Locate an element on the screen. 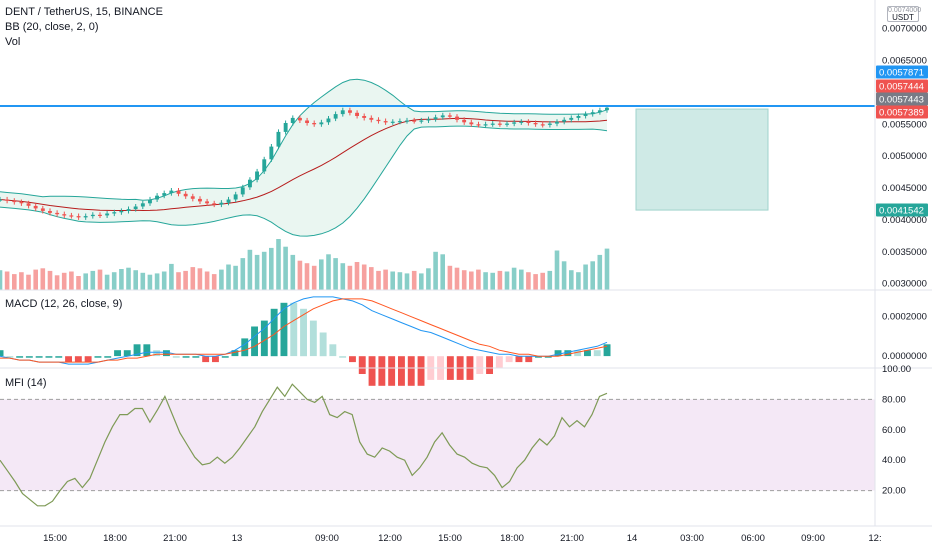  bb-indicator-label: BB (20, close, 2, 0) is located at coordinates (52, 27).